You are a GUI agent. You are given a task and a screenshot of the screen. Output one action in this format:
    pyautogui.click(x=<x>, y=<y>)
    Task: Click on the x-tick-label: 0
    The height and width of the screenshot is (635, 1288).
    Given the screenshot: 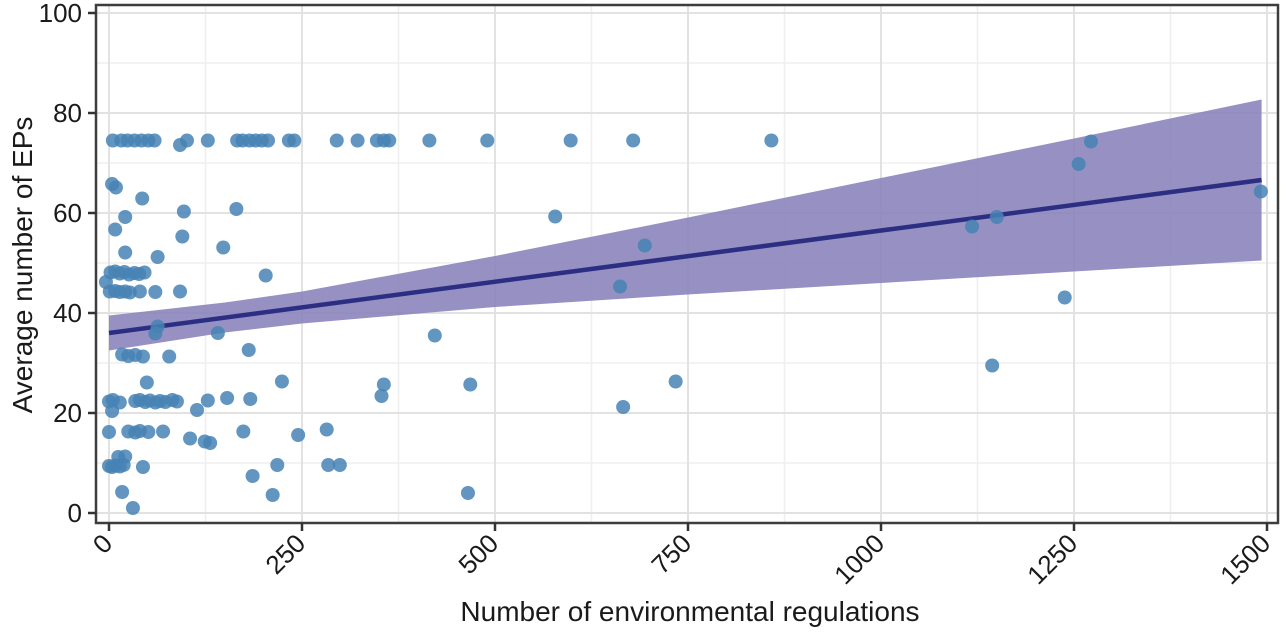 What is the action you would take?
    pyautogui.click(x=102, y=543)
    